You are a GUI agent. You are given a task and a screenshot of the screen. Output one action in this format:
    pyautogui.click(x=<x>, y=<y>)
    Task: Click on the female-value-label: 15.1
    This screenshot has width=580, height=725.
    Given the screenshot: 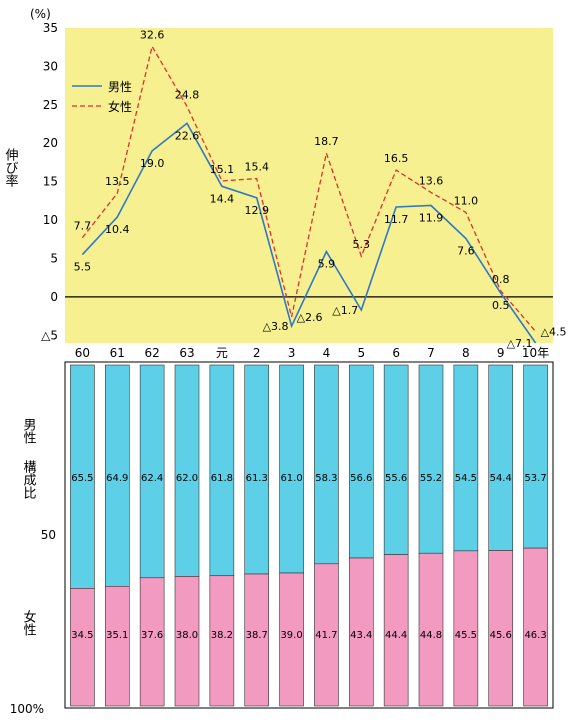 What is the action you would take?
    pyautogui.click(x=222, y=169)
    